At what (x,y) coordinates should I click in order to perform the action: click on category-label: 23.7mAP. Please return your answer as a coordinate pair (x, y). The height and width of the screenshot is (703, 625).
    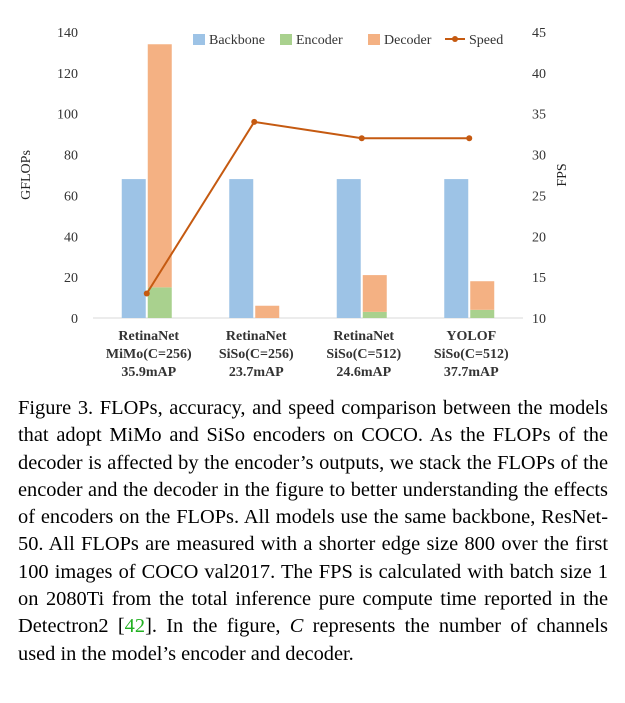
    Looking at the image, I should click on (256, 372).